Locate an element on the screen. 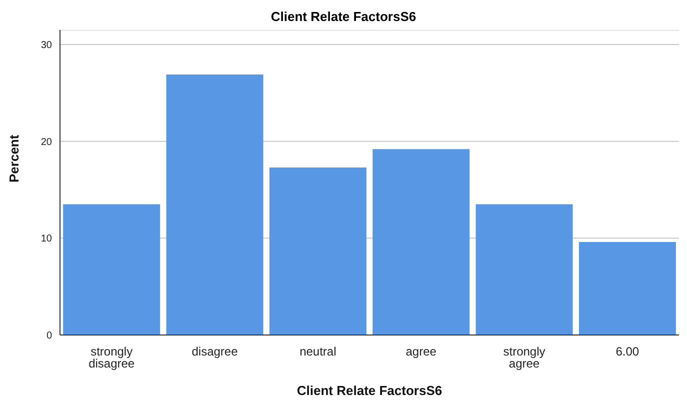  x-tick-label: strongly agree is located at coordinates (524, 357).